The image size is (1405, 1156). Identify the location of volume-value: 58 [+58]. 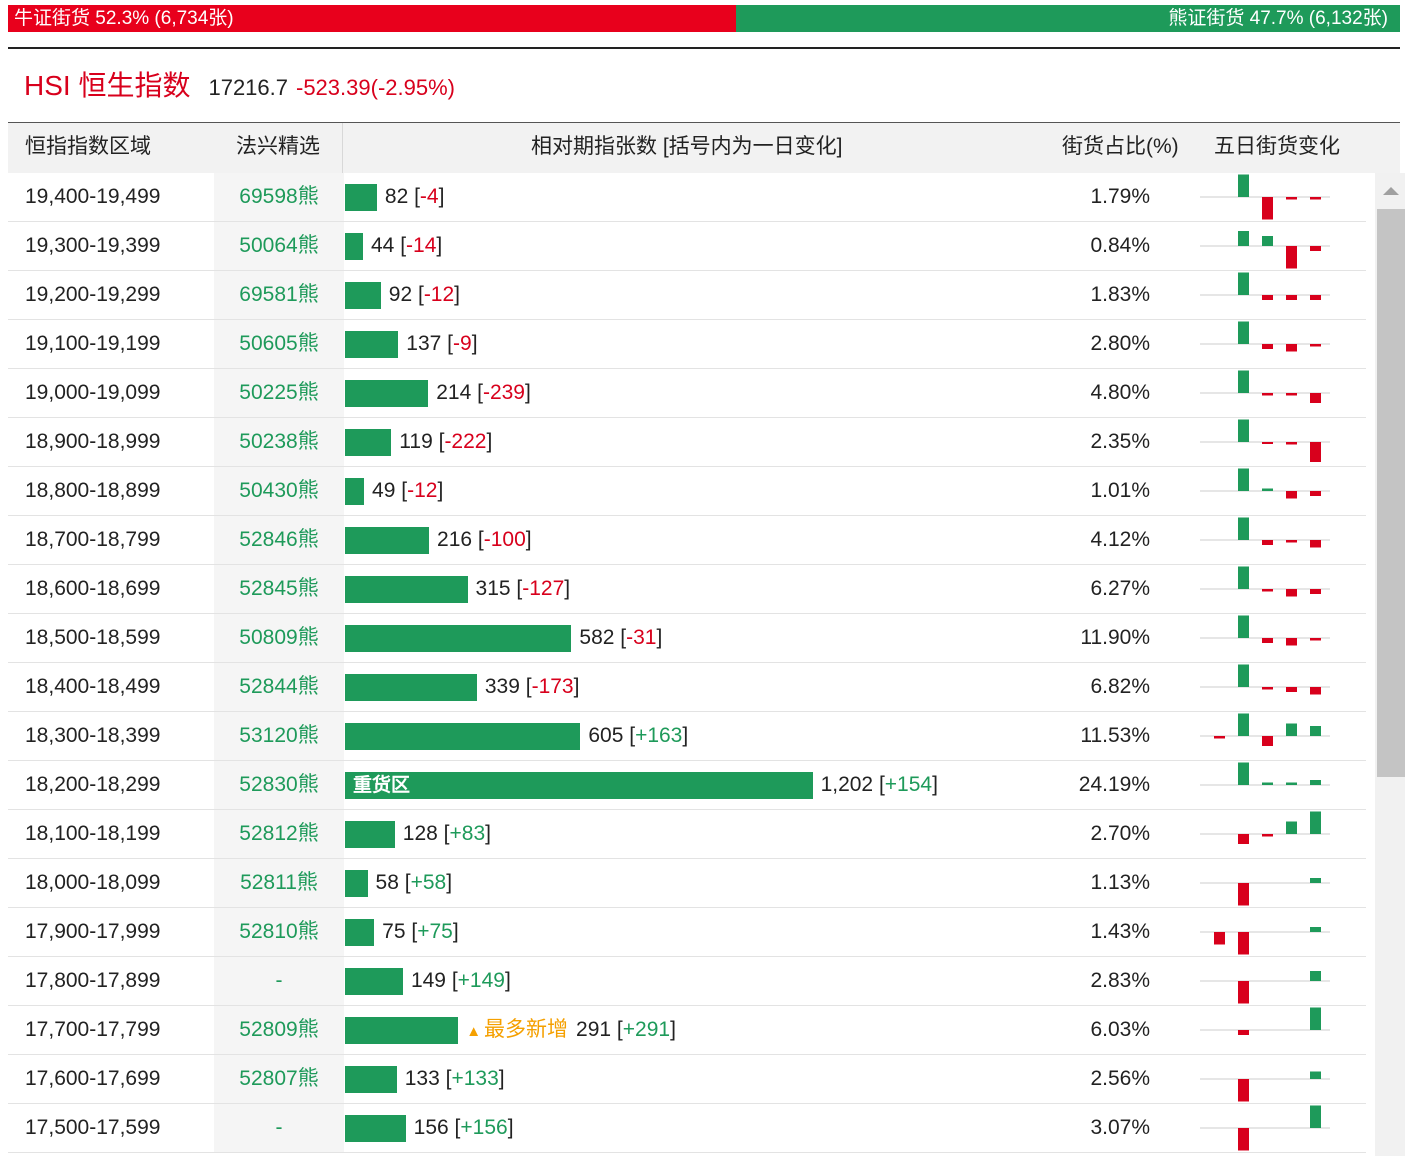
(414, 882).